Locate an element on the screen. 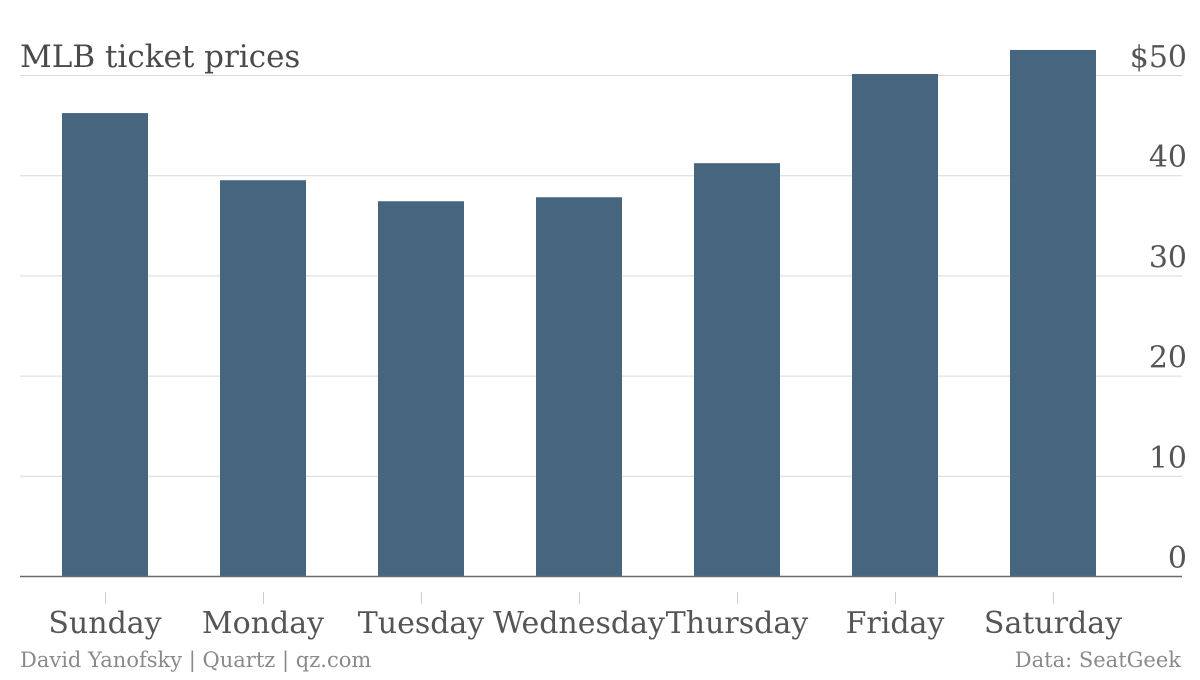 Image resolution: width=1200 pixels, height=680 pixels. x-tick-label-friday: Friday is located at coordinates (895, 623).